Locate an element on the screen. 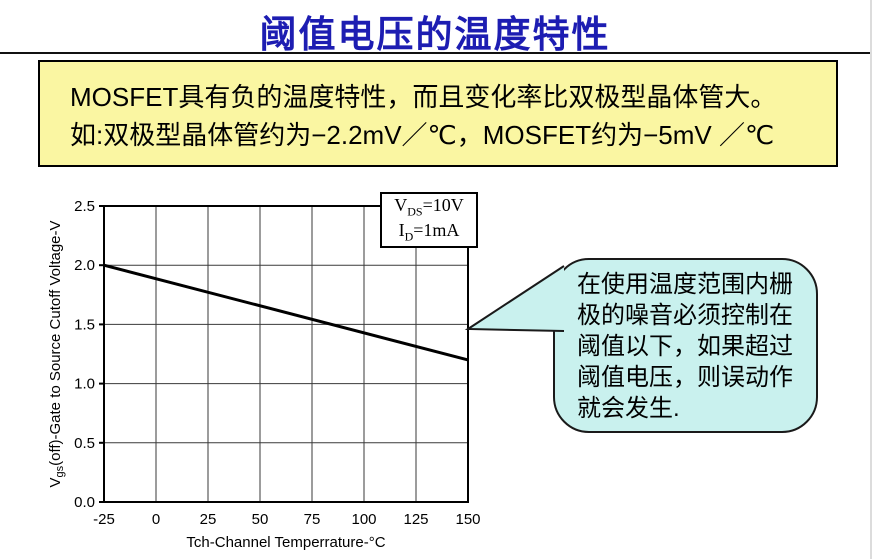 The width and height of the screenshot is (872, 559). legend-entry-0: VDS=10V is located at coordinates (429, 206).